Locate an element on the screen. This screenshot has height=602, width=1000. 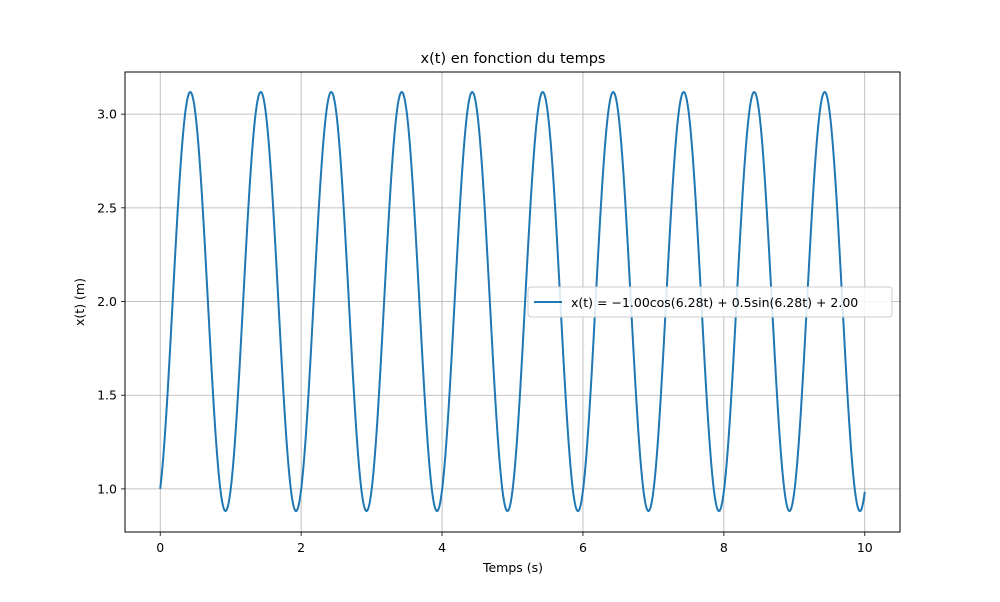
y-tick-label: 3.0 is located at coordinates (107, 114).